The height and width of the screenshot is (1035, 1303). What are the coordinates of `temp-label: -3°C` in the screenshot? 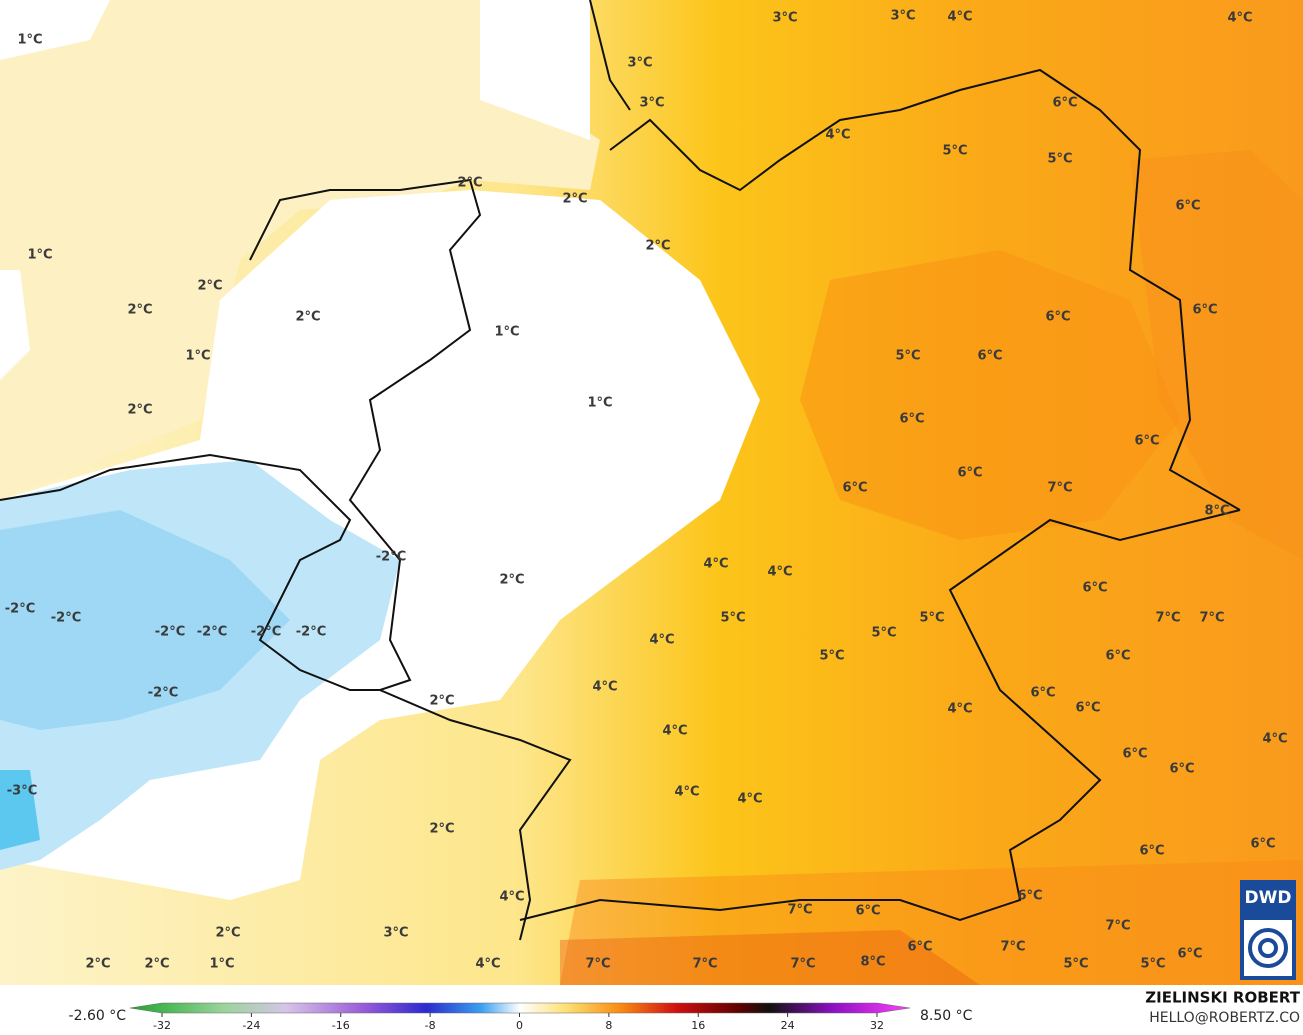 It's located at (22, 791).